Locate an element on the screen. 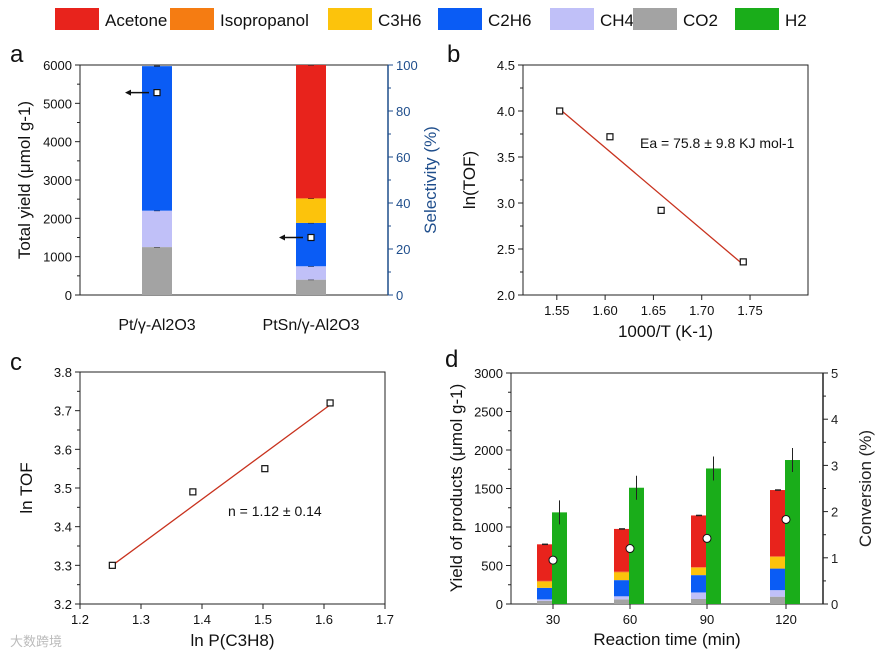 This screenshot has height=658, width=883. y-tick-label: 3.3 is located at coordinates (63, 565).